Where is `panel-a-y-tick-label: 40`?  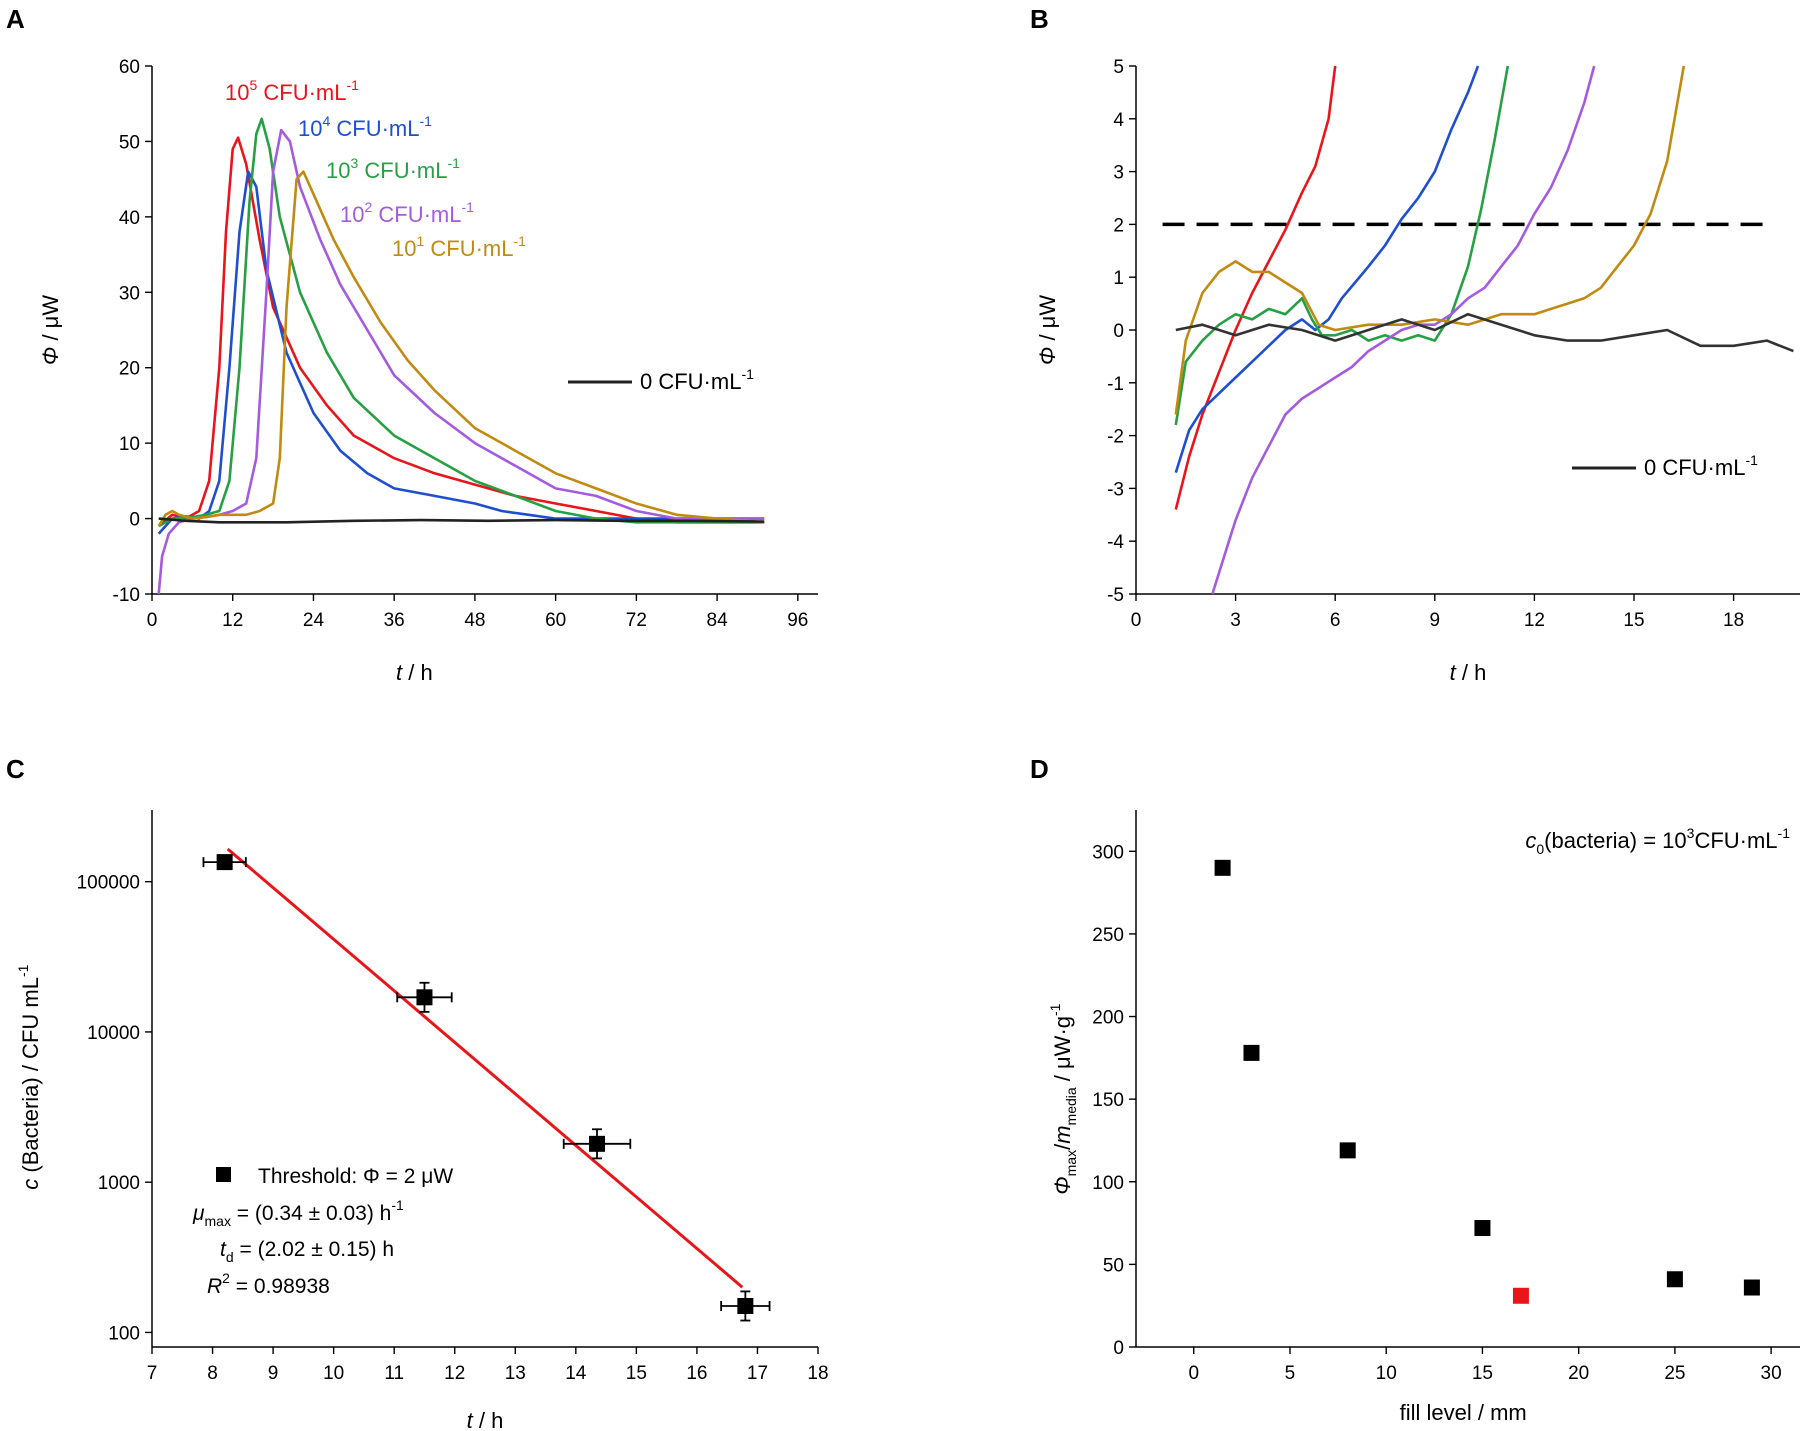
panel-a-y-tick-label: 40 is located at coordinates (129, 218).